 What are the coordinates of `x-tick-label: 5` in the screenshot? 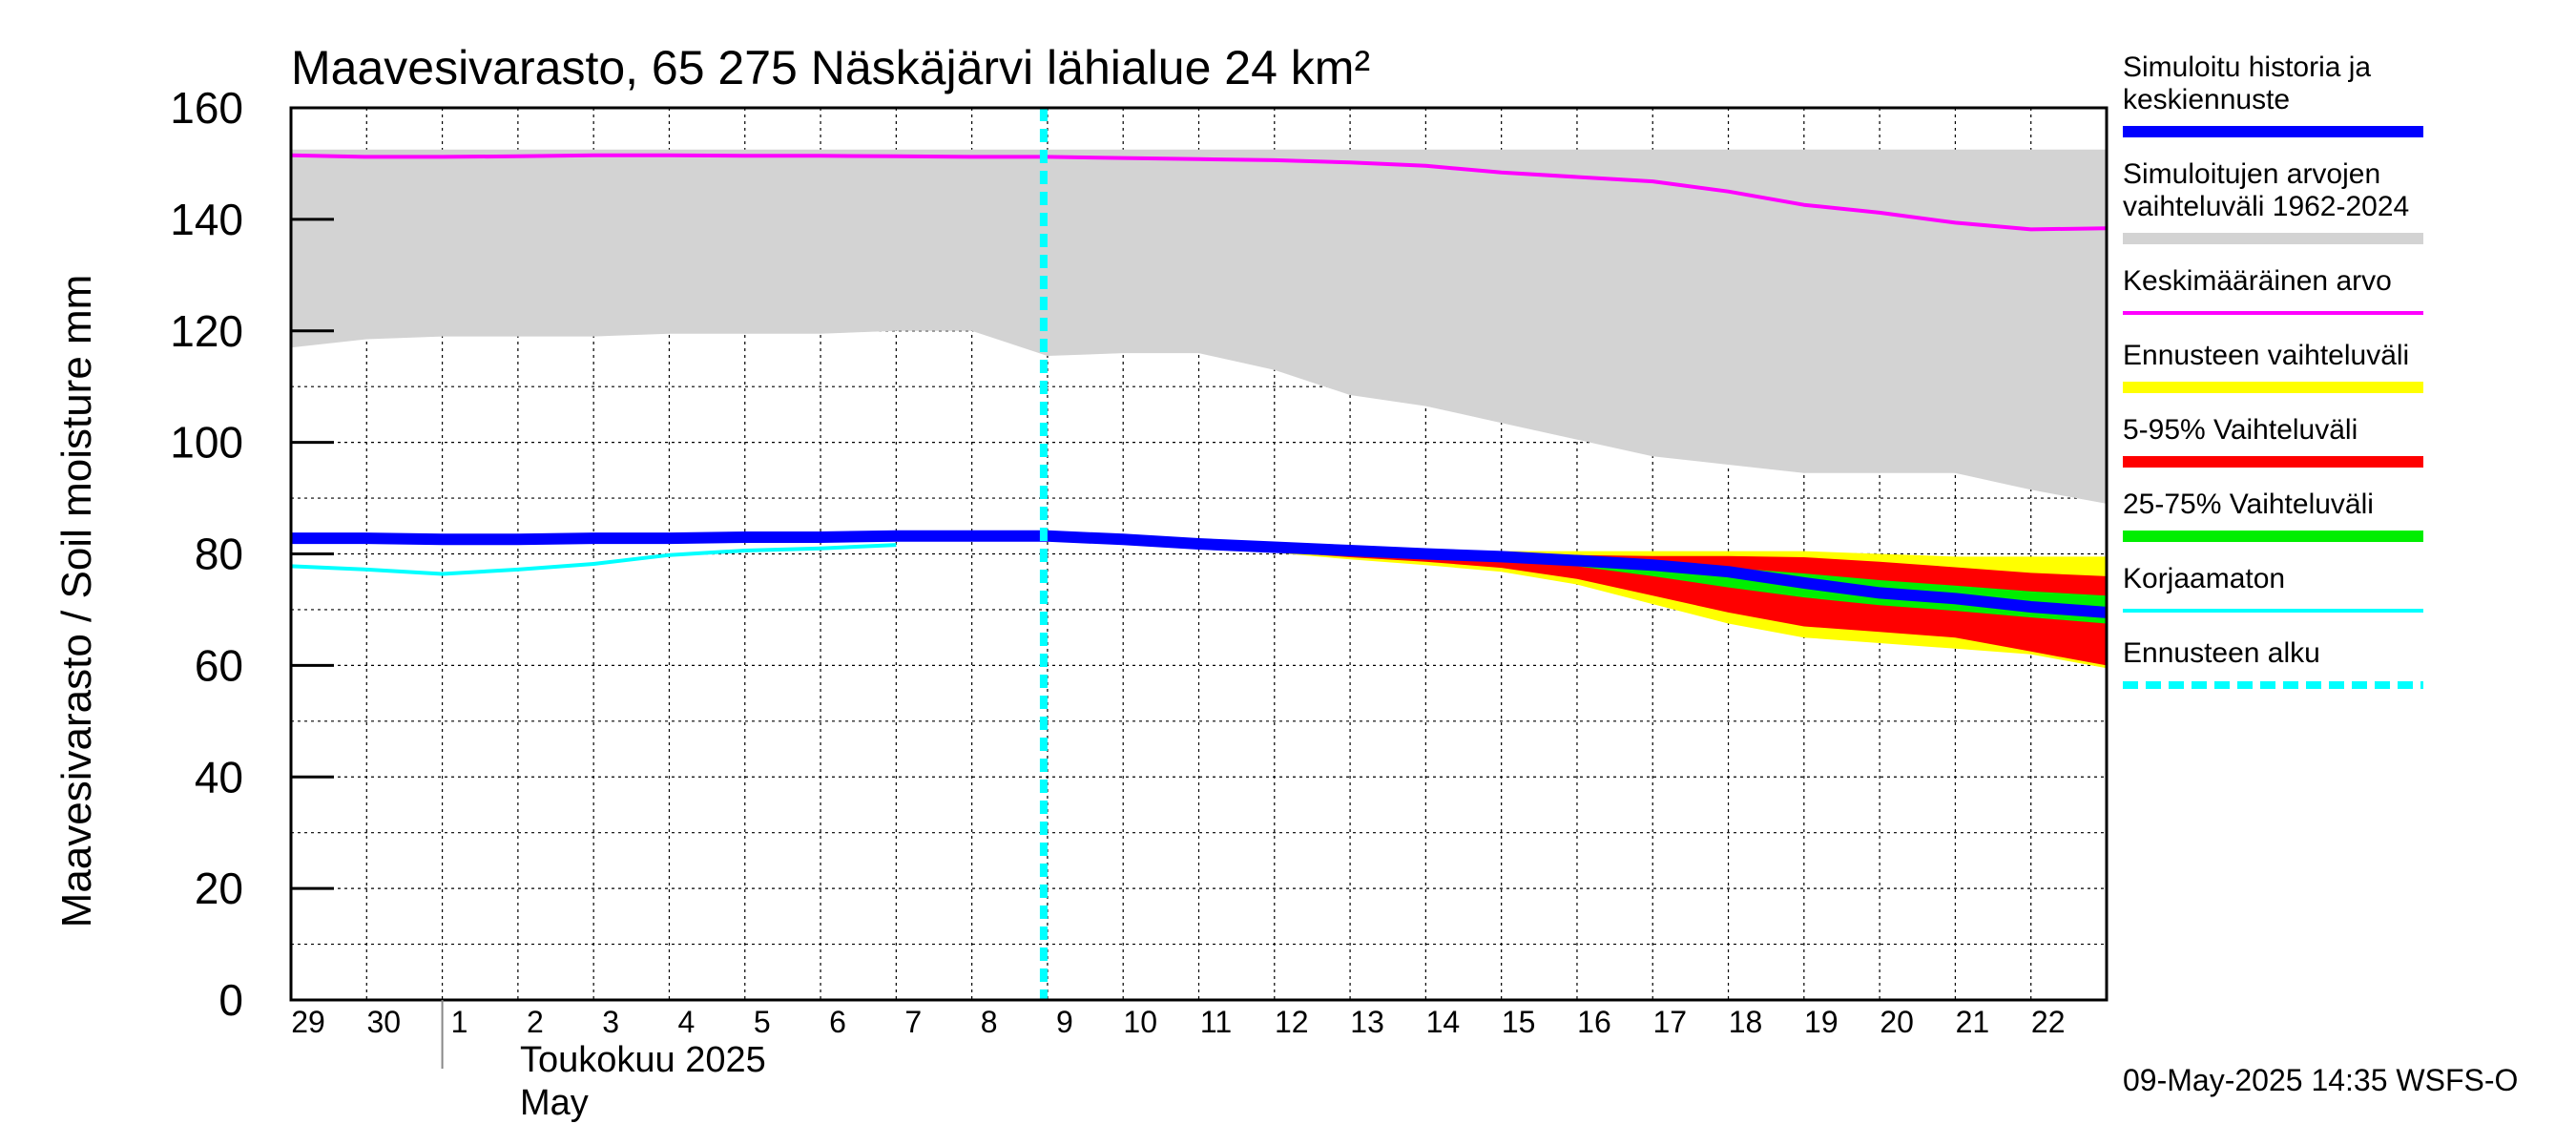 It's located at (762, 1022).